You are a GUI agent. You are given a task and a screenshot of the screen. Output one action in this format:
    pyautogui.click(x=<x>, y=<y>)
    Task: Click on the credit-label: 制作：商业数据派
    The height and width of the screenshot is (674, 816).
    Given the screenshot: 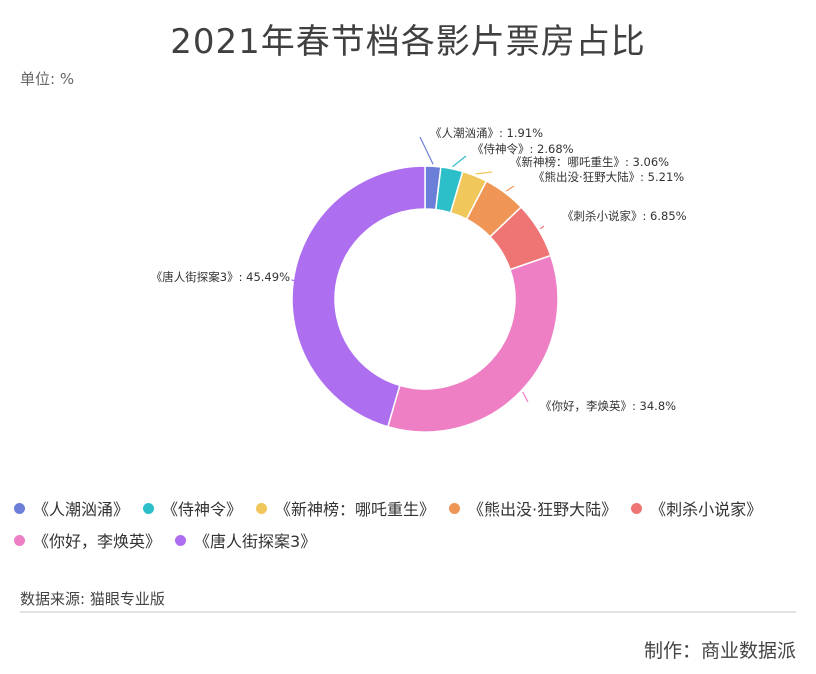 What is the action you would take?
    pyautogui.click(x=719, y=651)
    